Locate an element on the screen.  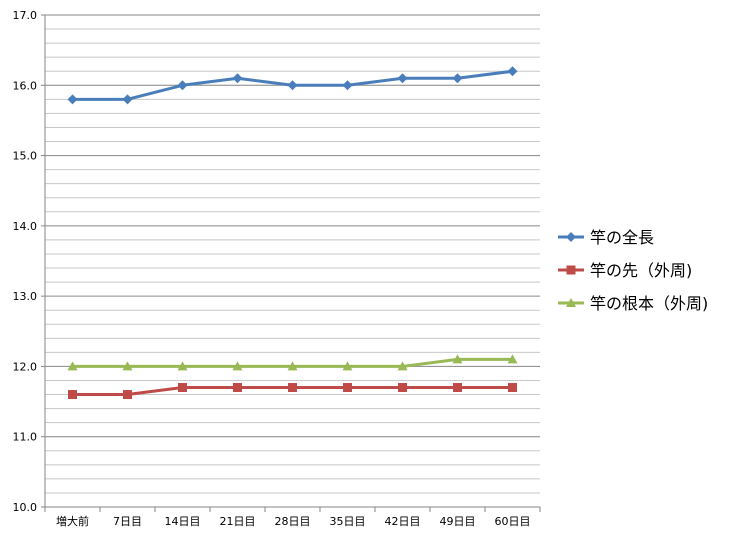
y-tick-label: 15.0 is located at coordinates (25, 156).